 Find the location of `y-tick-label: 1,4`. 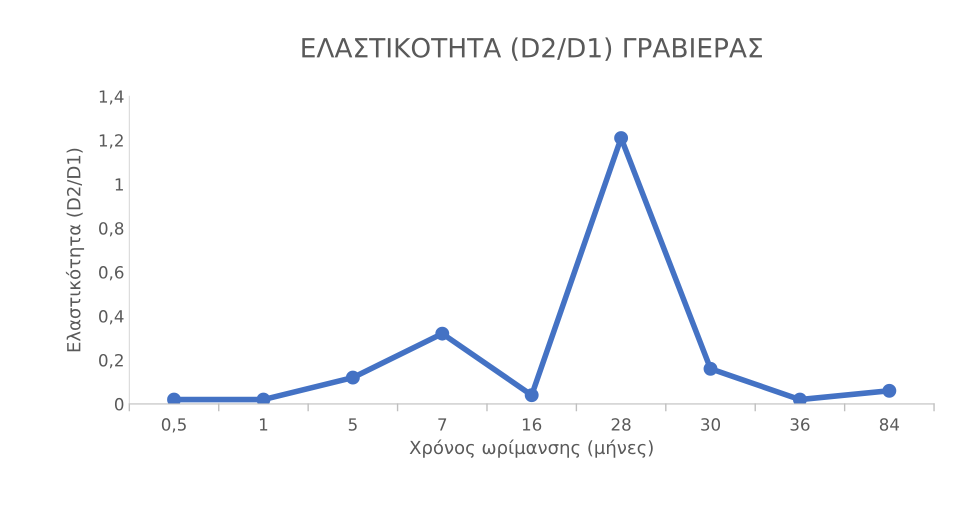

y-tick-label: 1,4 is located at coordinates (112, 97).